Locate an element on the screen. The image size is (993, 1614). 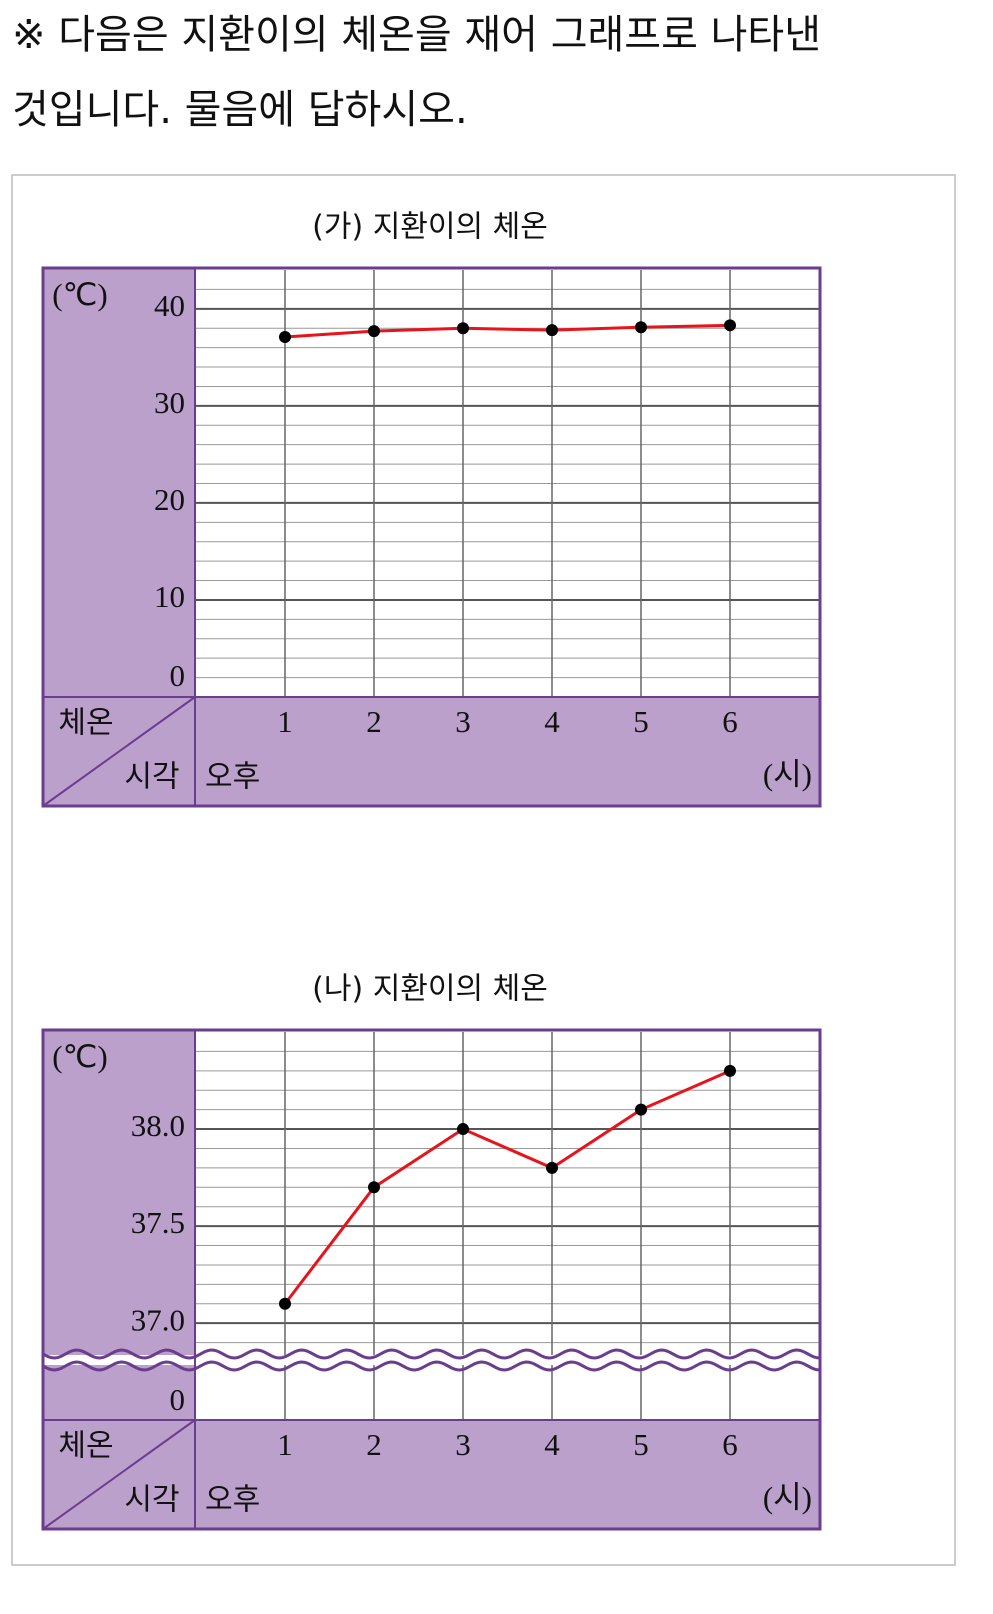
break-gap is located at coordinates (431, 1360).